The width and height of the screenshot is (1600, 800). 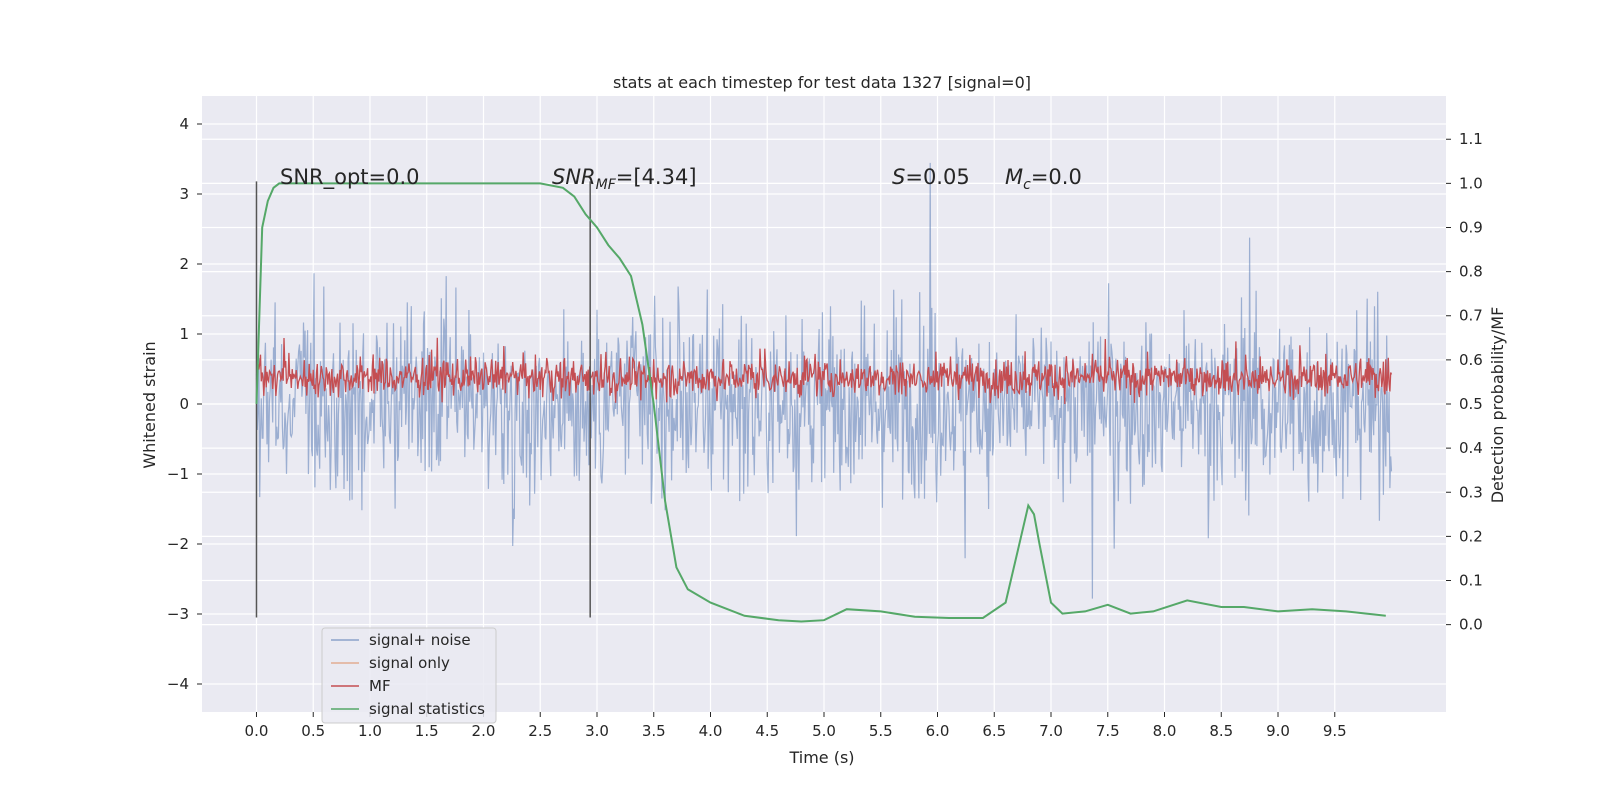 What do you see at coordinates (1471, 272) in the screenshot?
I see `y-right-tick-label: 0.8` at bounding box center [1471, 272].